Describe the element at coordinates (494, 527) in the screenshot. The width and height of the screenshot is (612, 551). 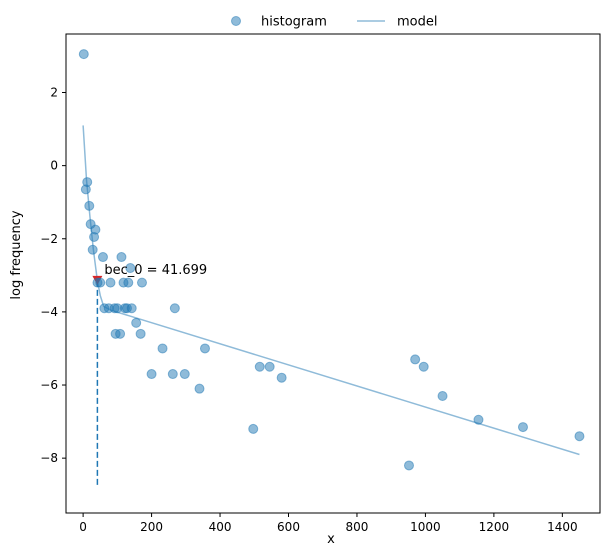
I see `x-tick-label: 1200` at that location.